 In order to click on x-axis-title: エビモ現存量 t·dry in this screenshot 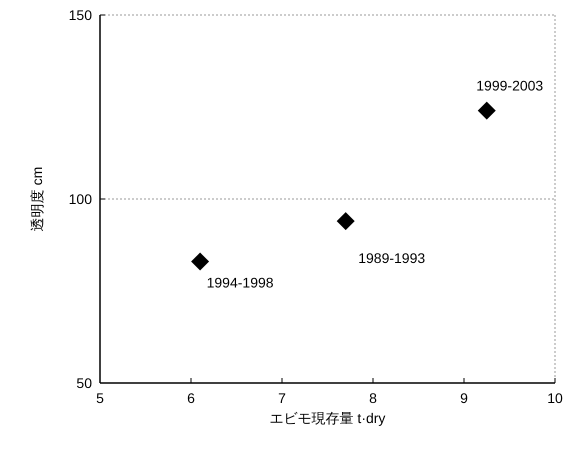, I will do `click(328, 418)`.